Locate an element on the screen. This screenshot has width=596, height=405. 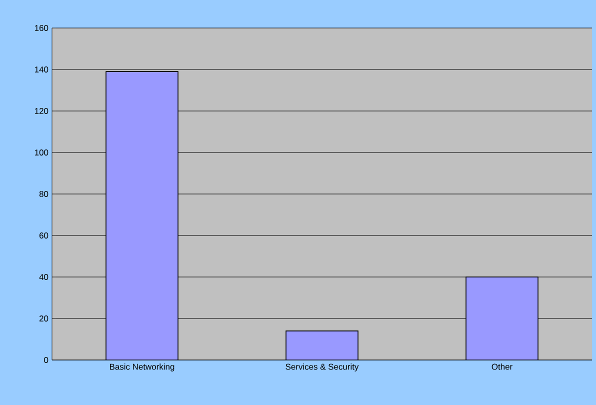
y-tick-label: 140 is located at coordinates (41, 69).